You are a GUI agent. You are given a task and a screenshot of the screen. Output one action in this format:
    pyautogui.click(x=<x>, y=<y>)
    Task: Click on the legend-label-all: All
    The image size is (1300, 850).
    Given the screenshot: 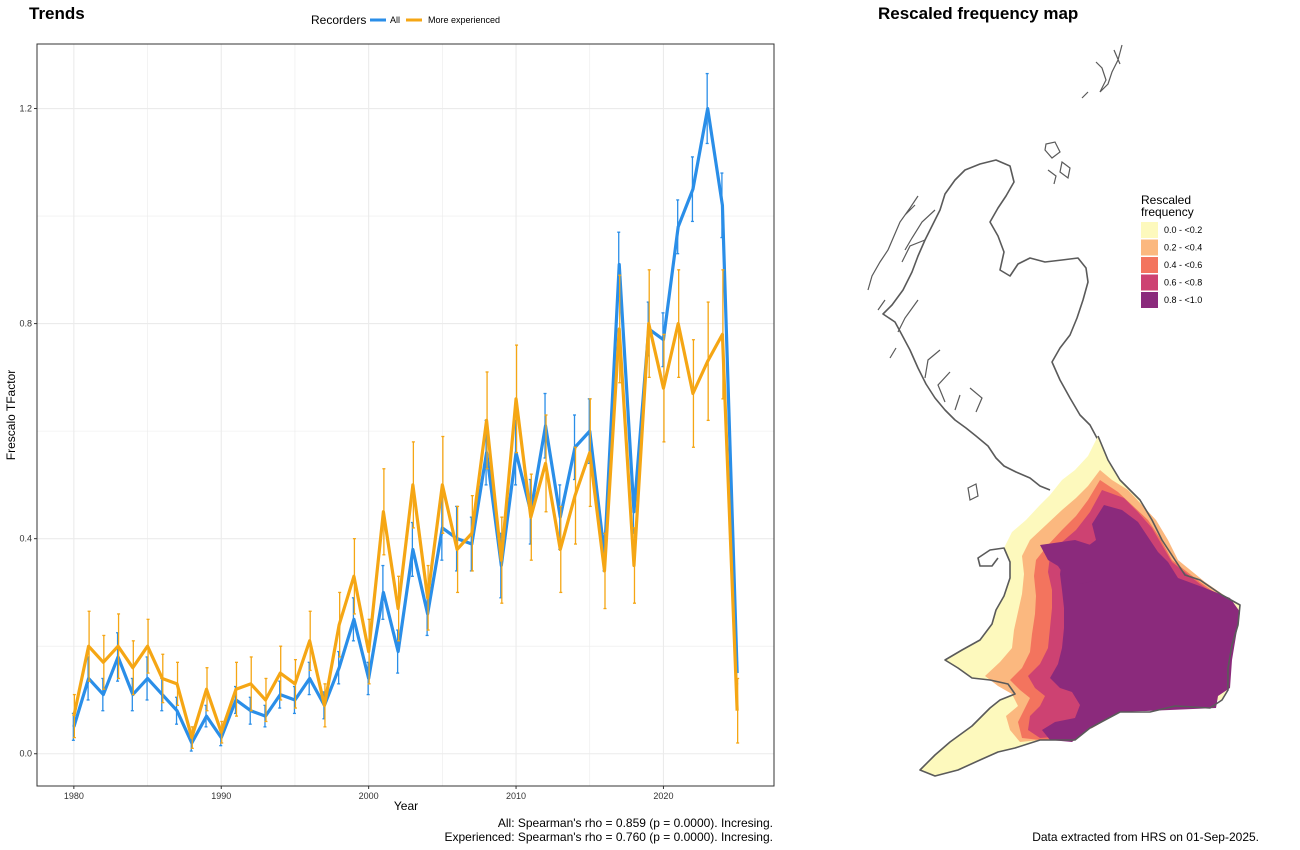 What is the action you would take?
    pyautogui.click(x=395, y=20)
    